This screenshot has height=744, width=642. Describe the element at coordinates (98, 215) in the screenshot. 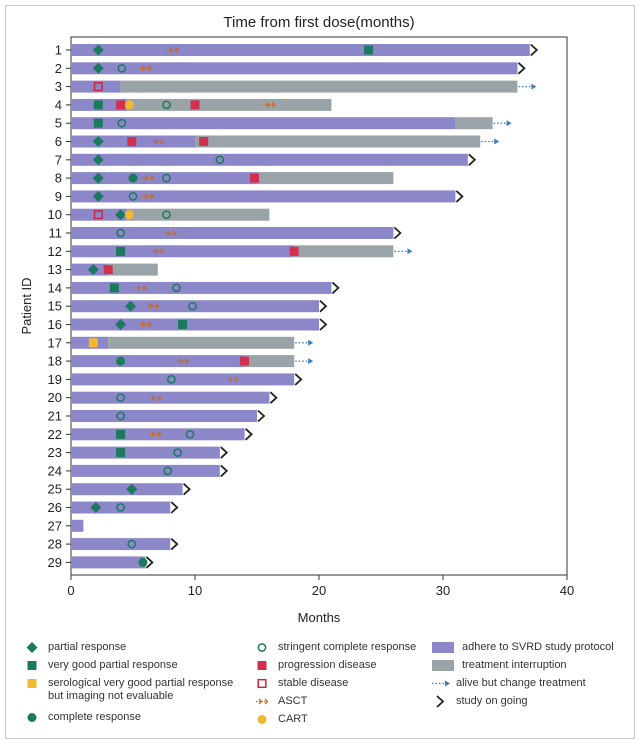

I see `marker-stable-disease` at that location.